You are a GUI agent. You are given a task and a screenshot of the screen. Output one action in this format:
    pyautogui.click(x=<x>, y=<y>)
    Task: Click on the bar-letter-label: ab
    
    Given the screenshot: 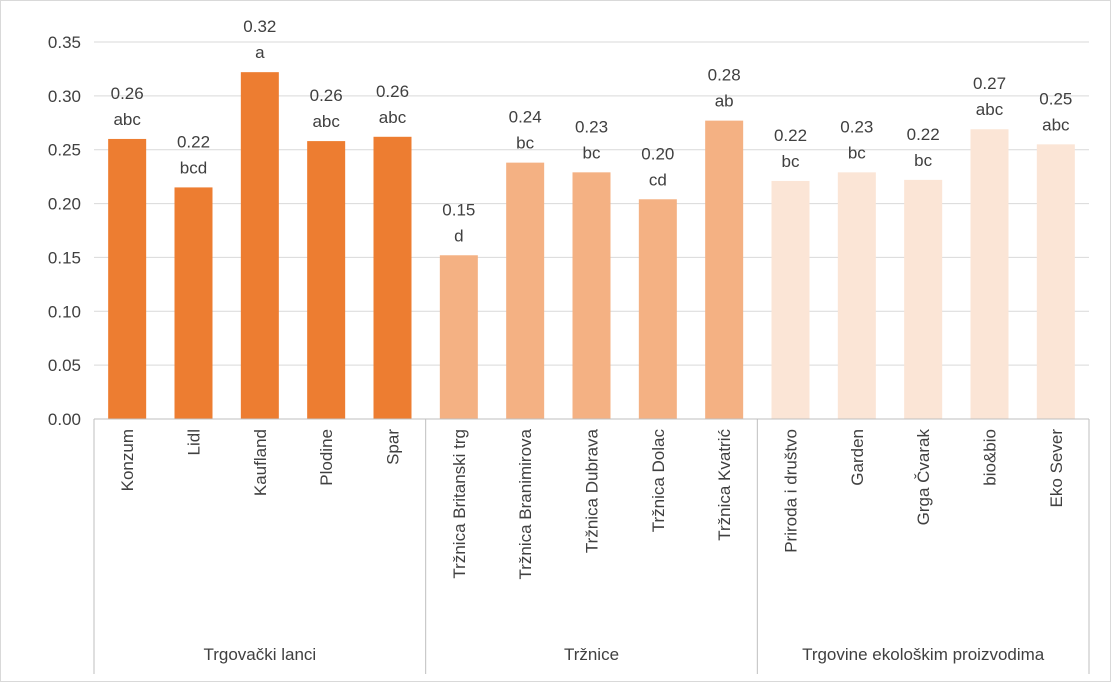 What is the action you would take?
    pyautogui.click(x=724, y=101)
    